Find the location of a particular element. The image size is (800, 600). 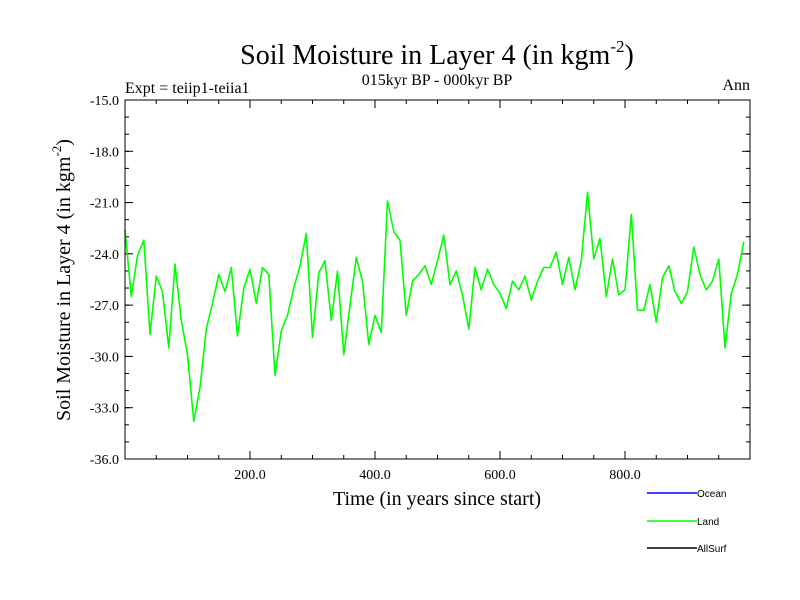

experiment-label: Expt = teiip1-teiia1 is located at coordinates (187, 88).